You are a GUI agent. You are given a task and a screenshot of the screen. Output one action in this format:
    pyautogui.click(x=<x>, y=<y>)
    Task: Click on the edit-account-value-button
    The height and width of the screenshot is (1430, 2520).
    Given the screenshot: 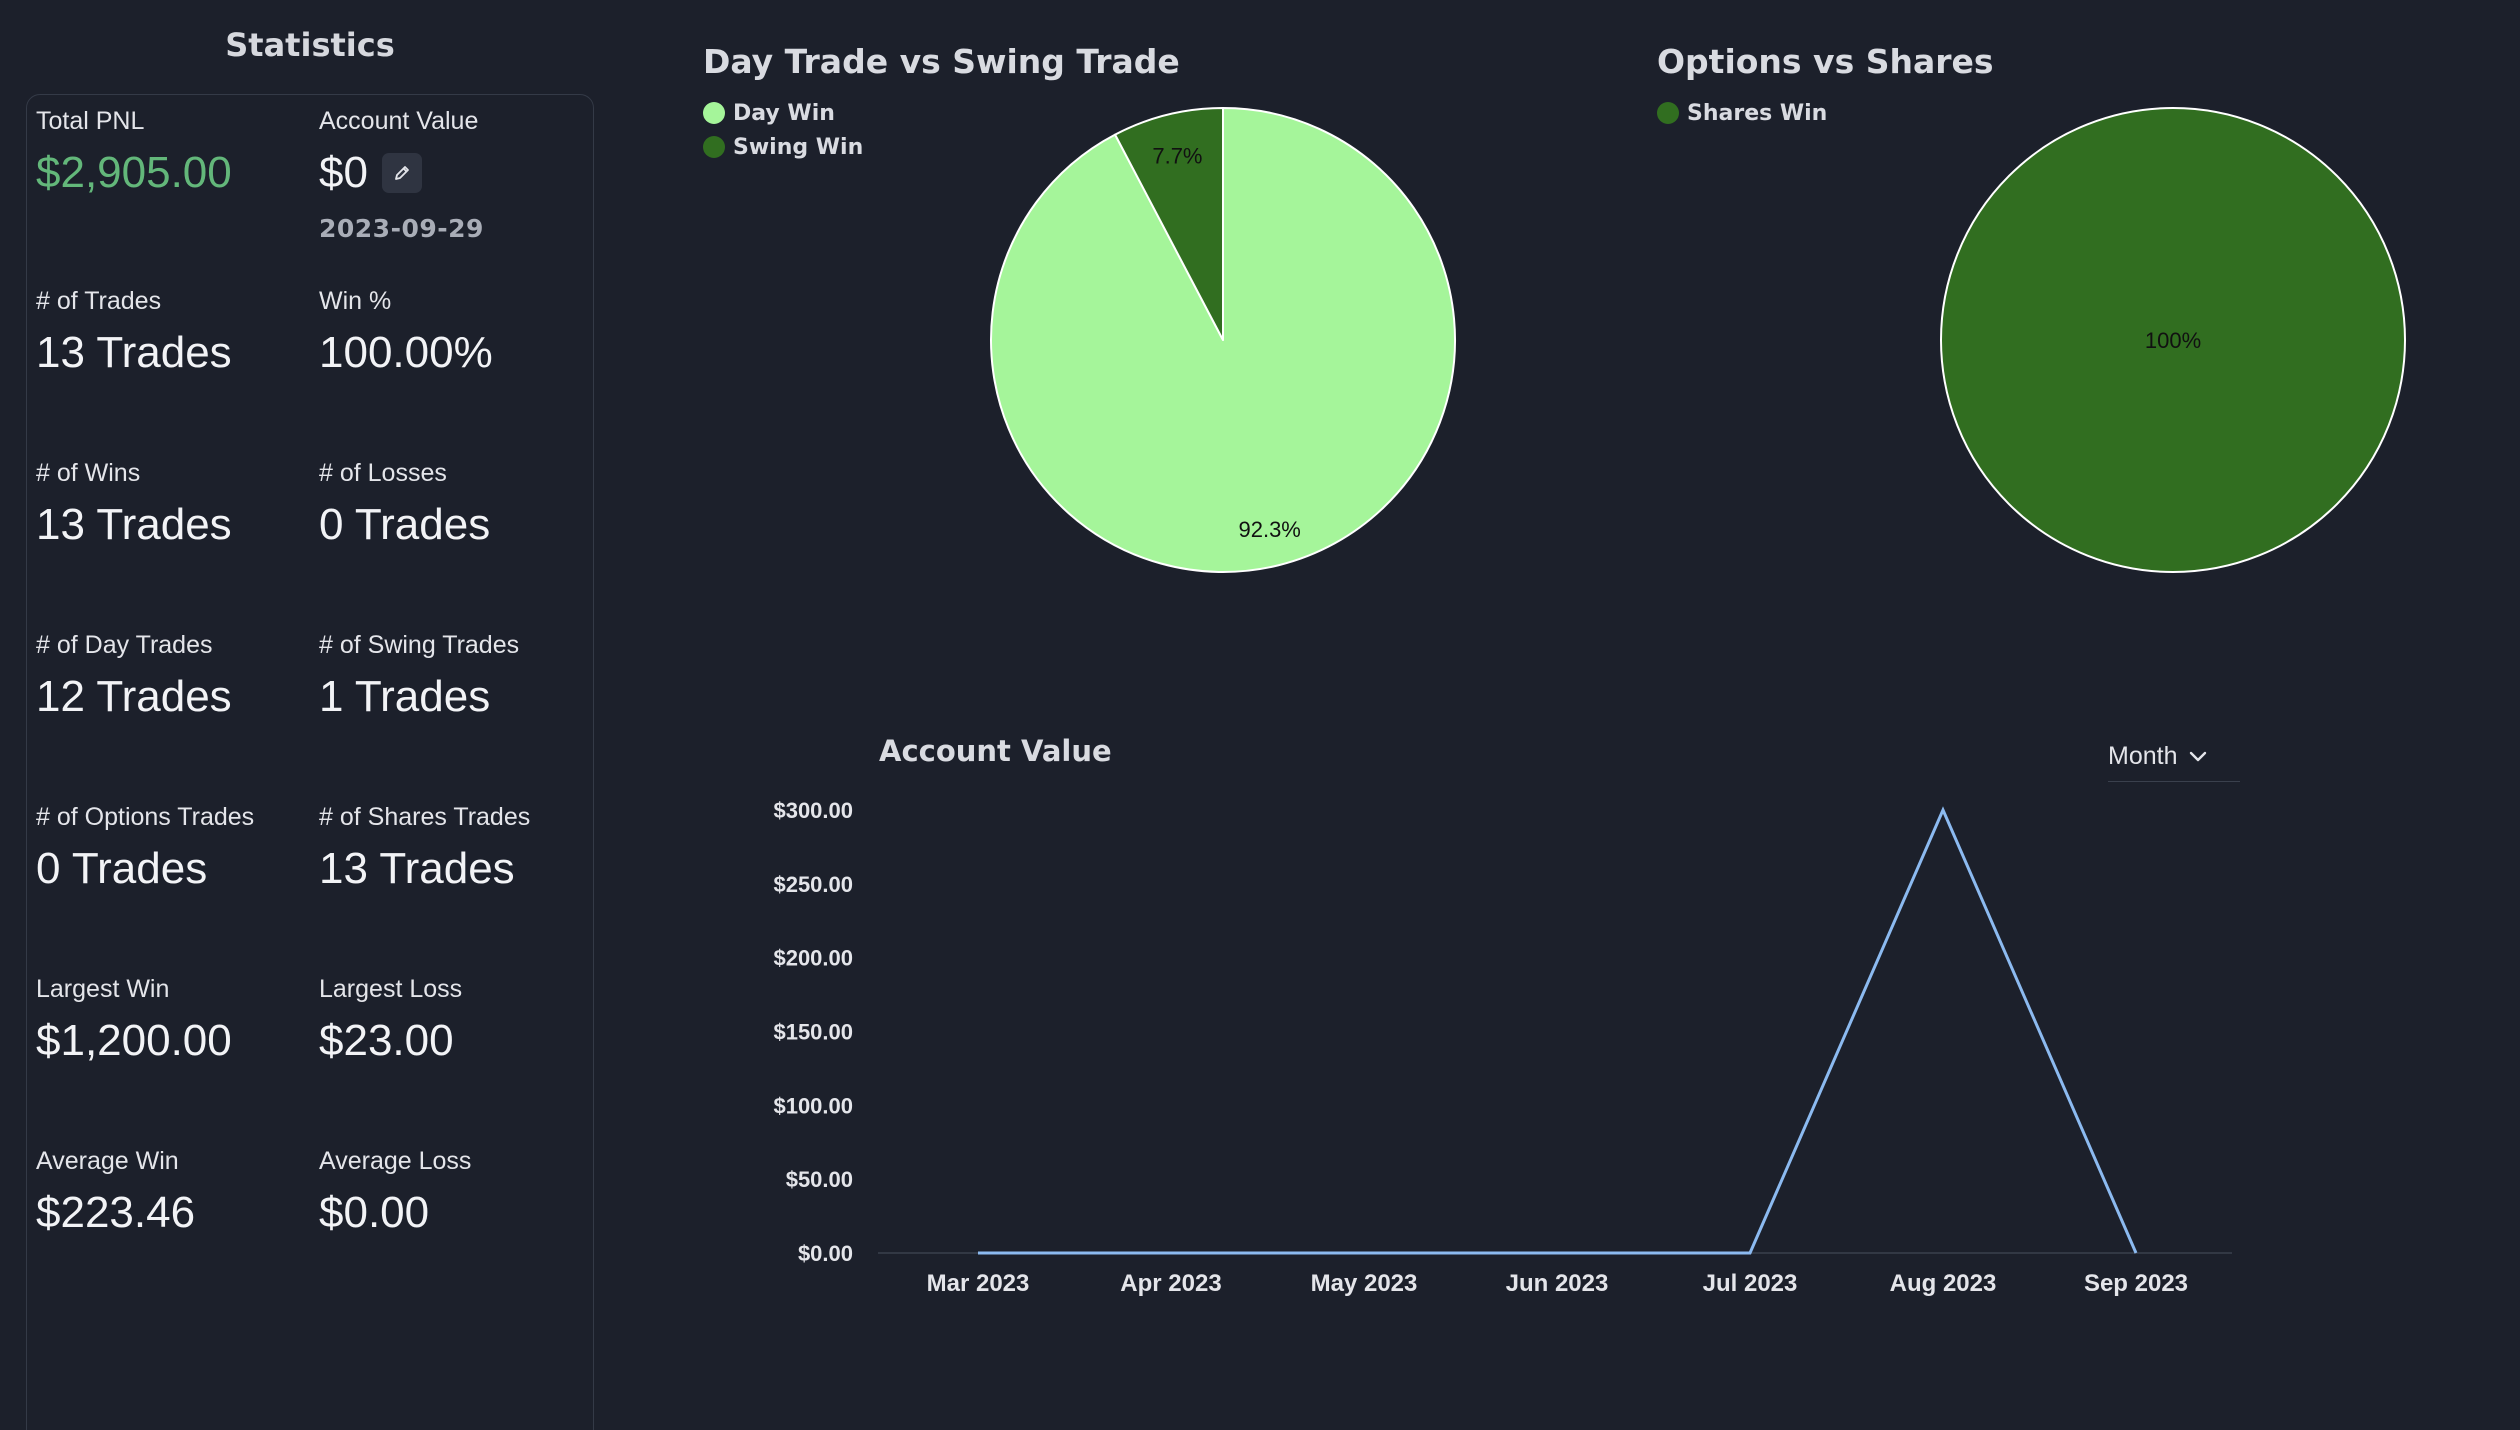 What is the action you would take?
    pyautogui.click(x=401, y=173)
    